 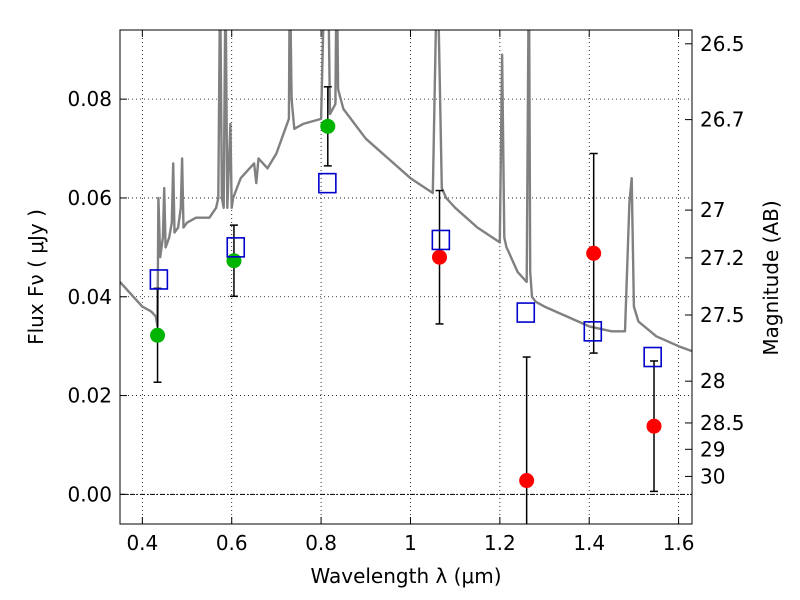 I want to click on y2-tick-label: 27.2, so click(x=722, y=258).